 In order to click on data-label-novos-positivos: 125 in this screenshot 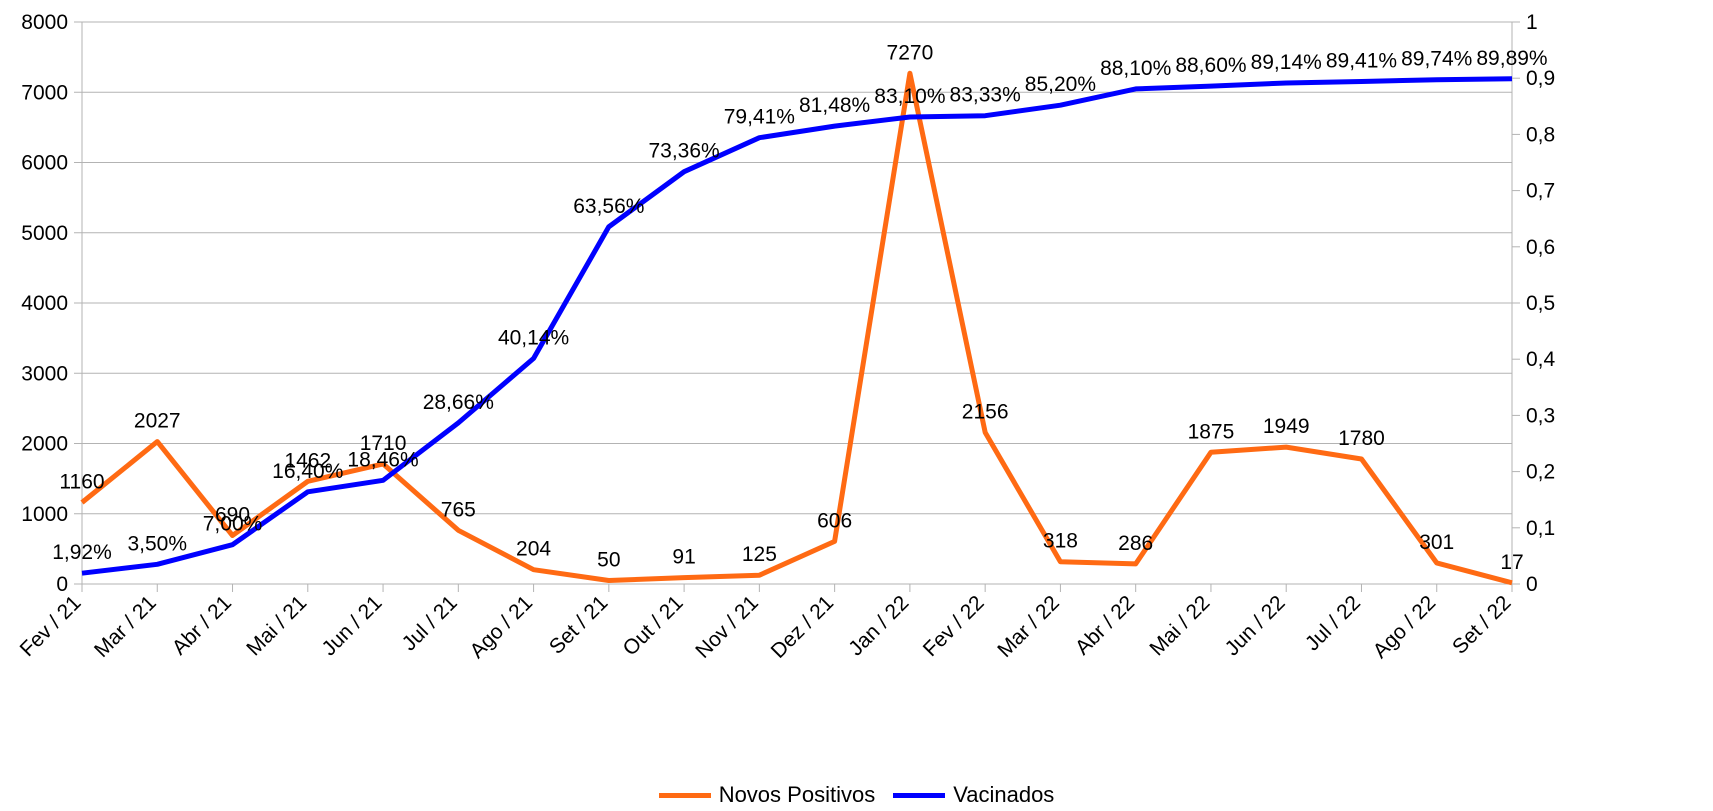, I will do `click(759, 554)`.